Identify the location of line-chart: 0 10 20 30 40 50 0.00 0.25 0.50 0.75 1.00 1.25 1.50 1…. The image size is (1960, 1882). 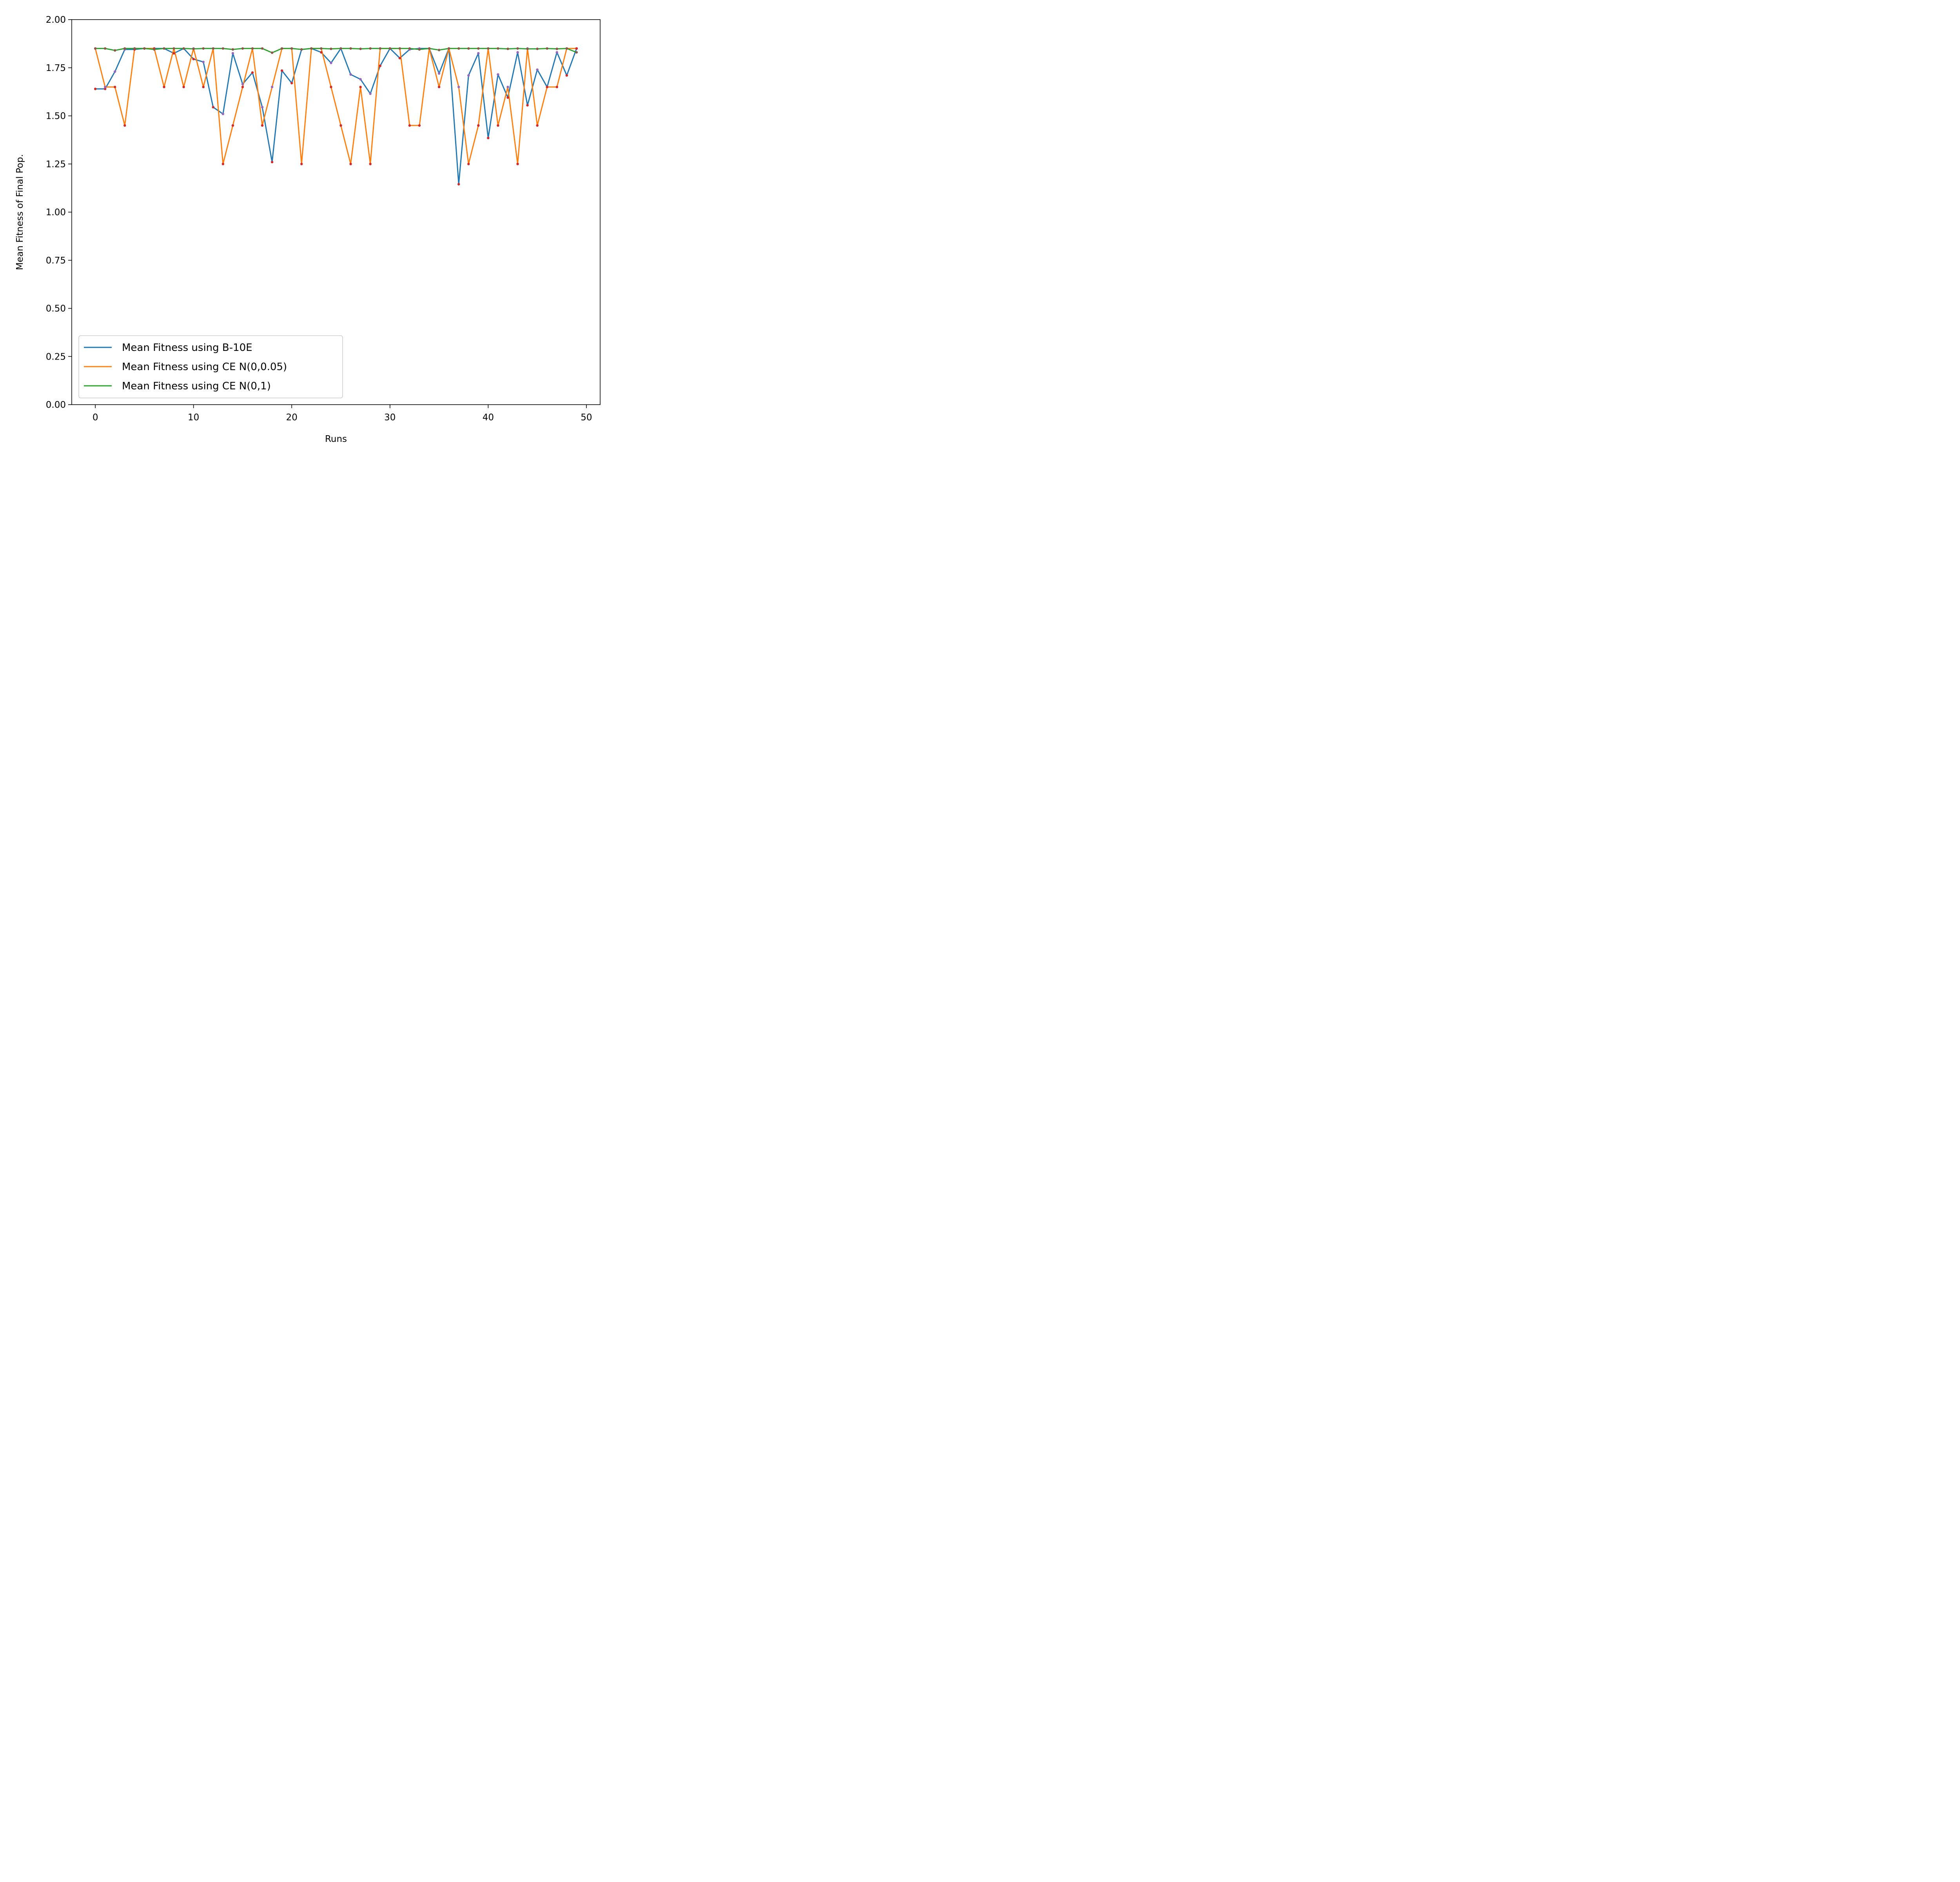
(307, 230).